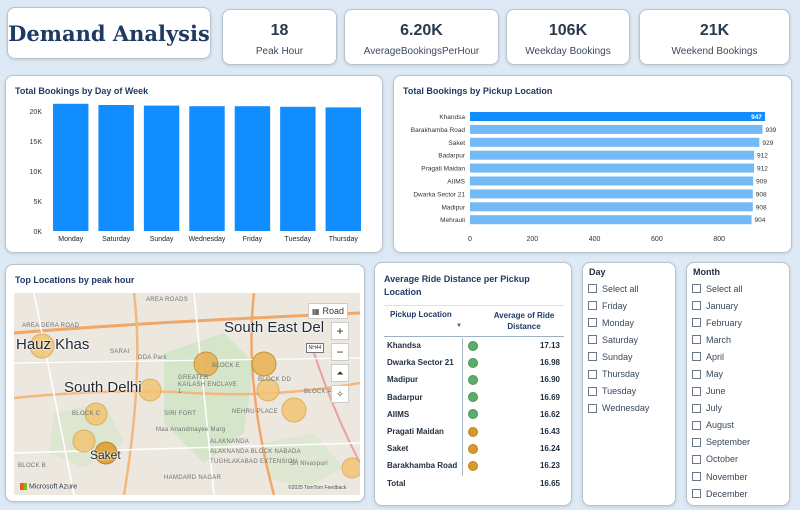 The width and height of the screenshot is (800, 510). Describe the element at coordinates (279, 37) in the screenshot. I see `kpi-card-peak-hour: 18 Peak Hour` at that location.